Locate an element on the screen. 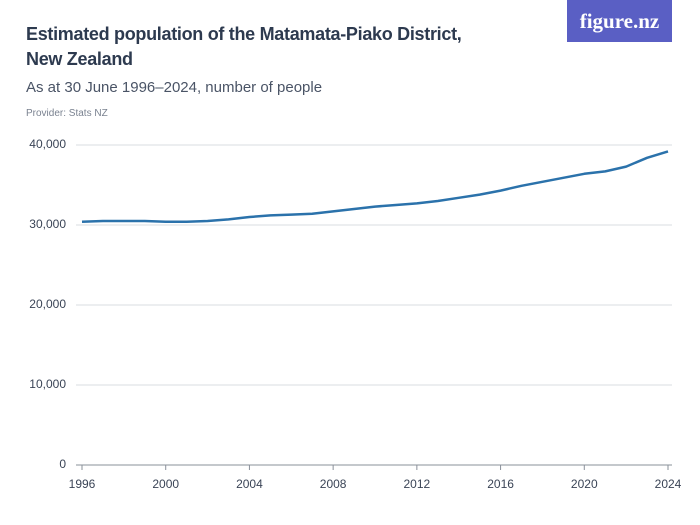 The image size is (700, 525). x-tick-label: 2016 is located at coordinates (500, 484).